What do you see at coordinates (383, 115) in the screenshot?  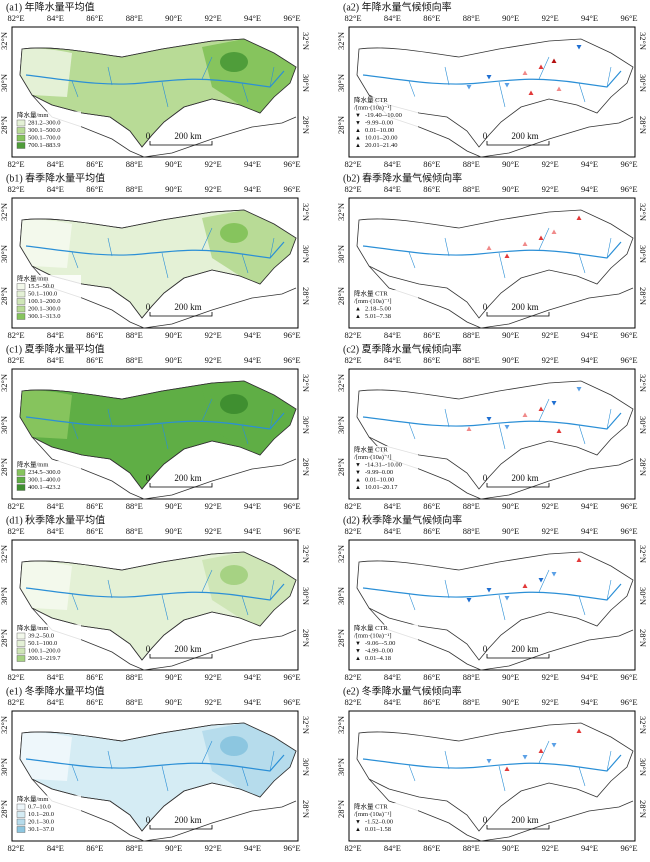 I see `legend-label: -19.40–-10.00` at bounding box center [383, 115].